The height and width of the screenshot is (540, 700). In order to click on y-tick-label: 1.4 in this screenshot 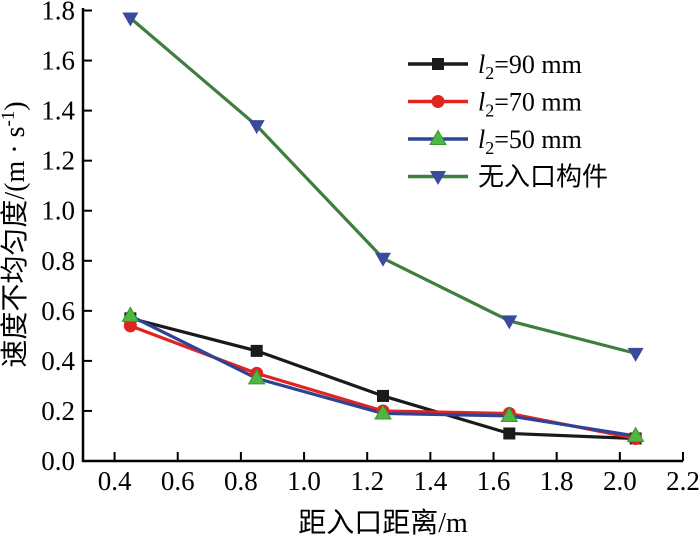, I will do `click(58, 111)`.